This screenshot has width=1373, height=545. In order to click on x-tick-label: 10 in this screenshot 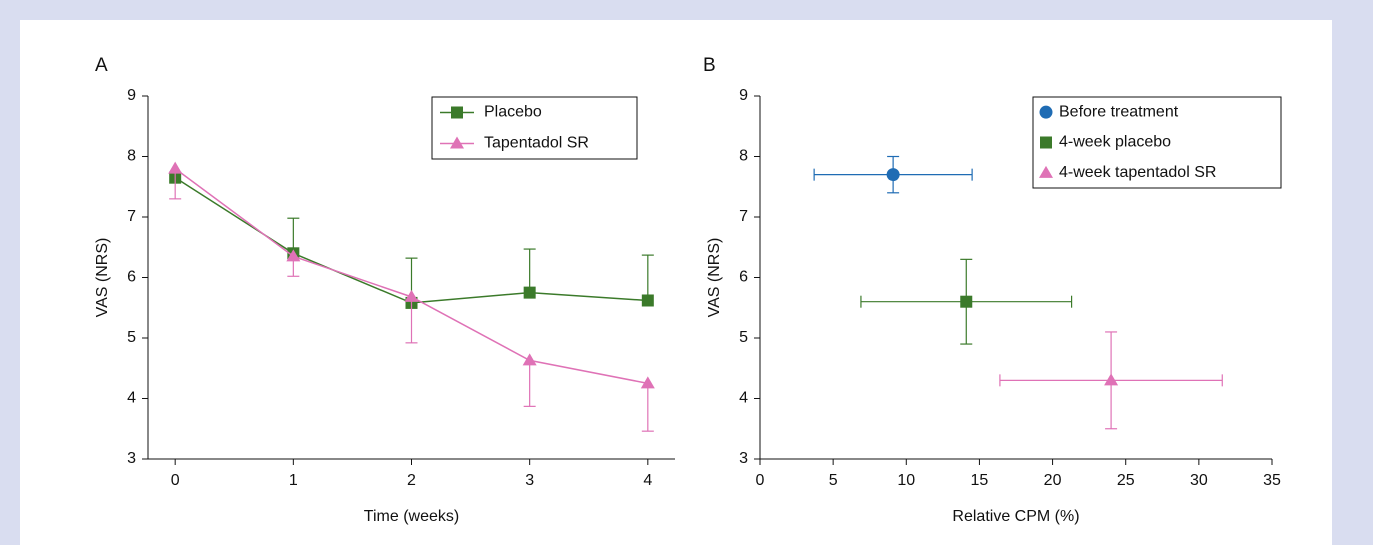, I will do `click(906, 480)`.